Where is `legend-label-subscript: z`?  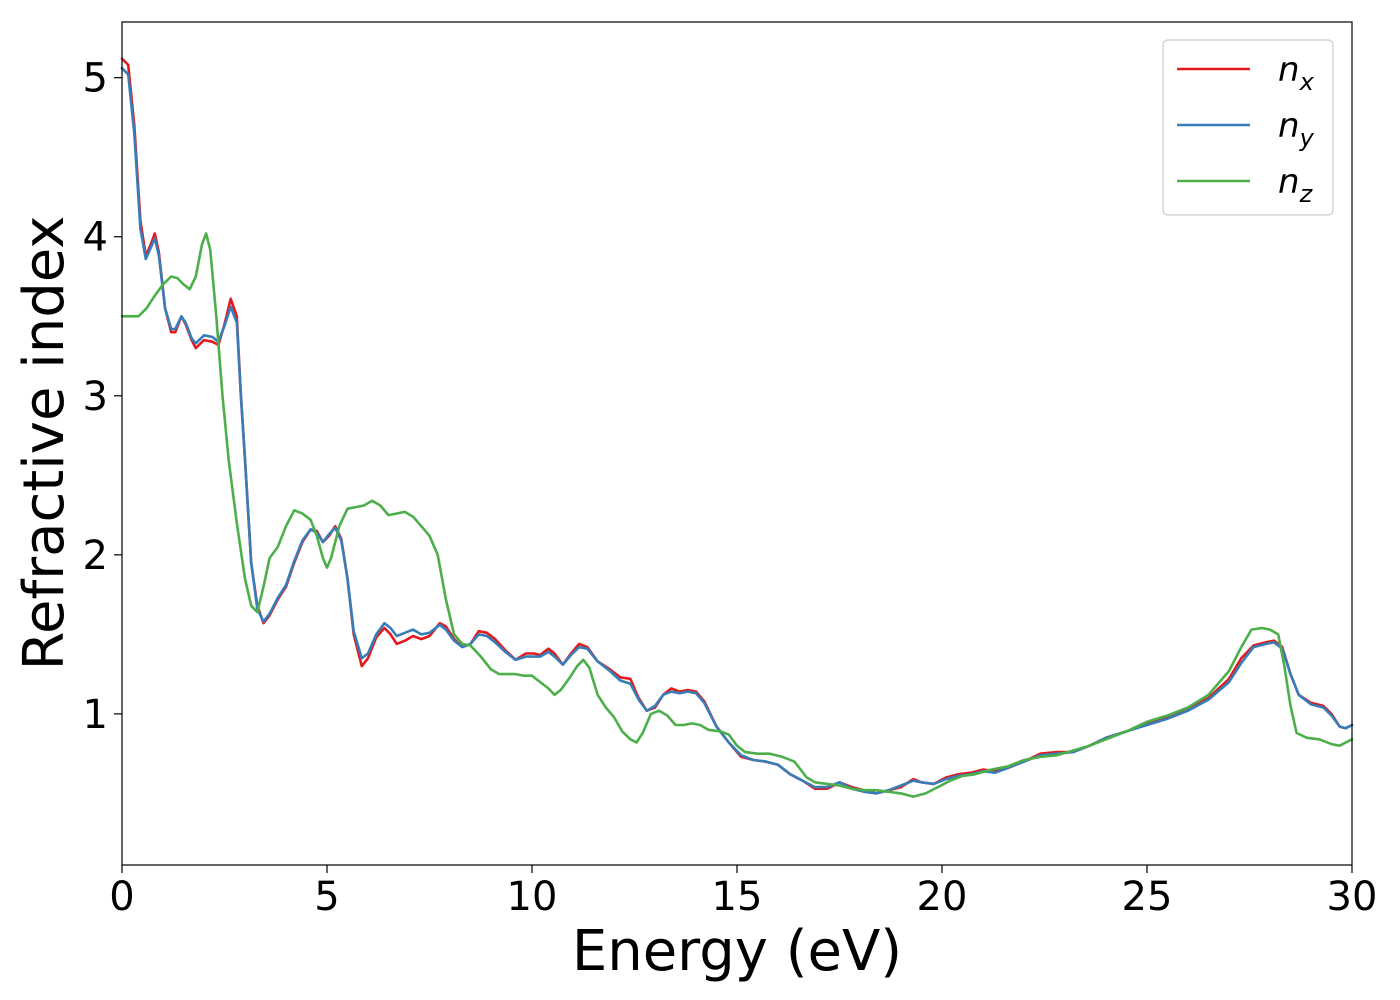
legend-label-subscript: z is located at coordinates (1306, 194).